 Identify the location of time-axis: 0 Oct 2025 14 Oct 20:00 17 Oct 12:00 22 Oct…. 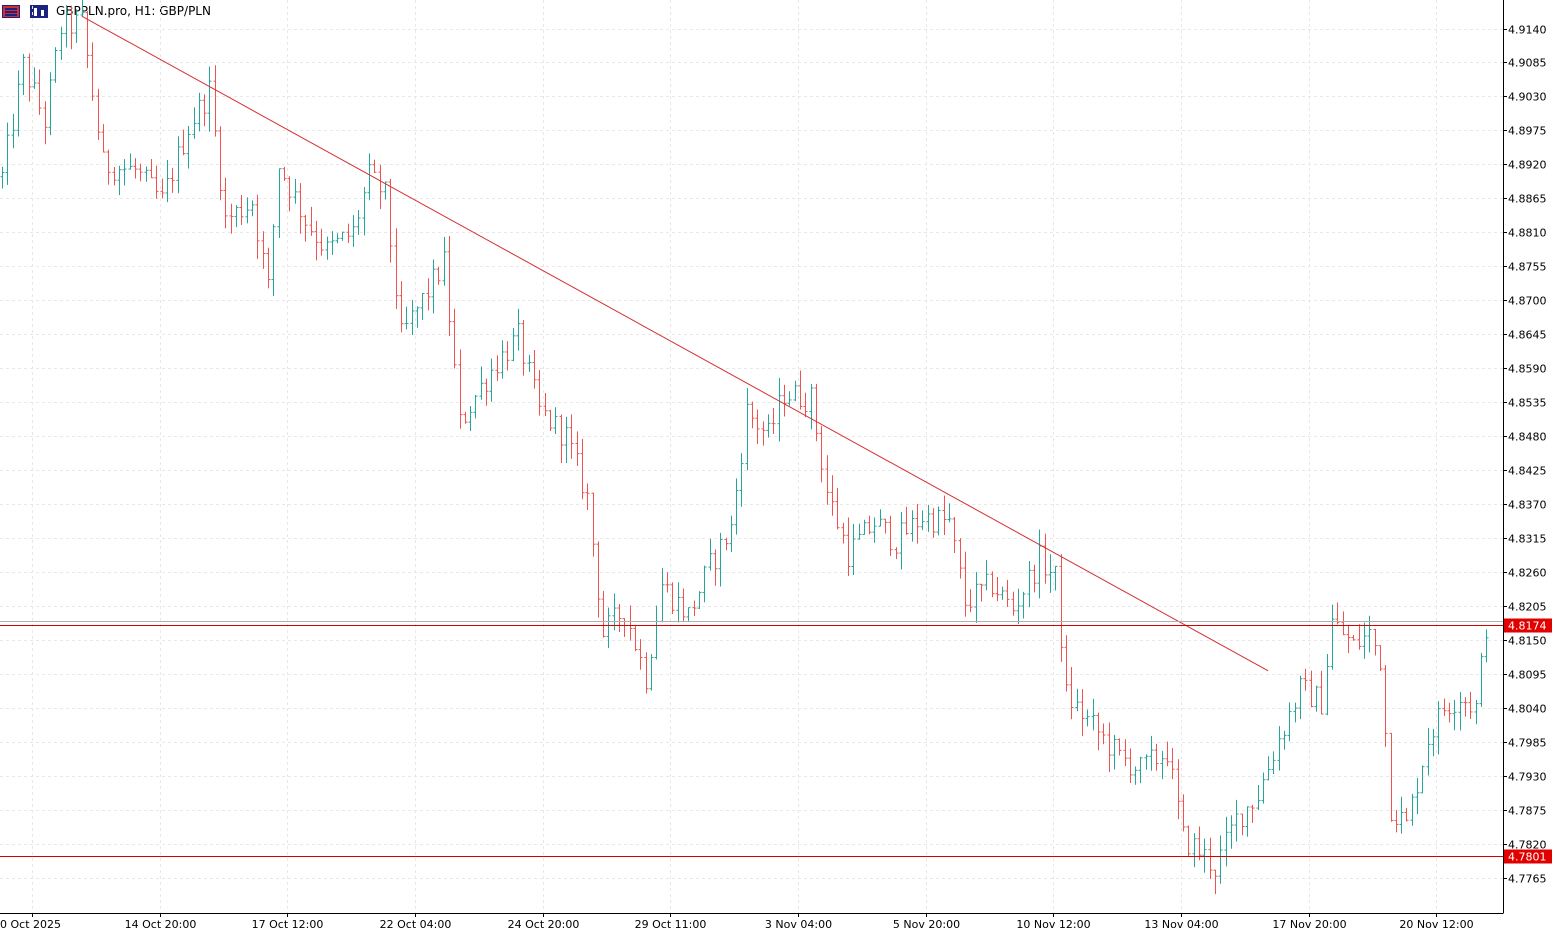
(752, 922).